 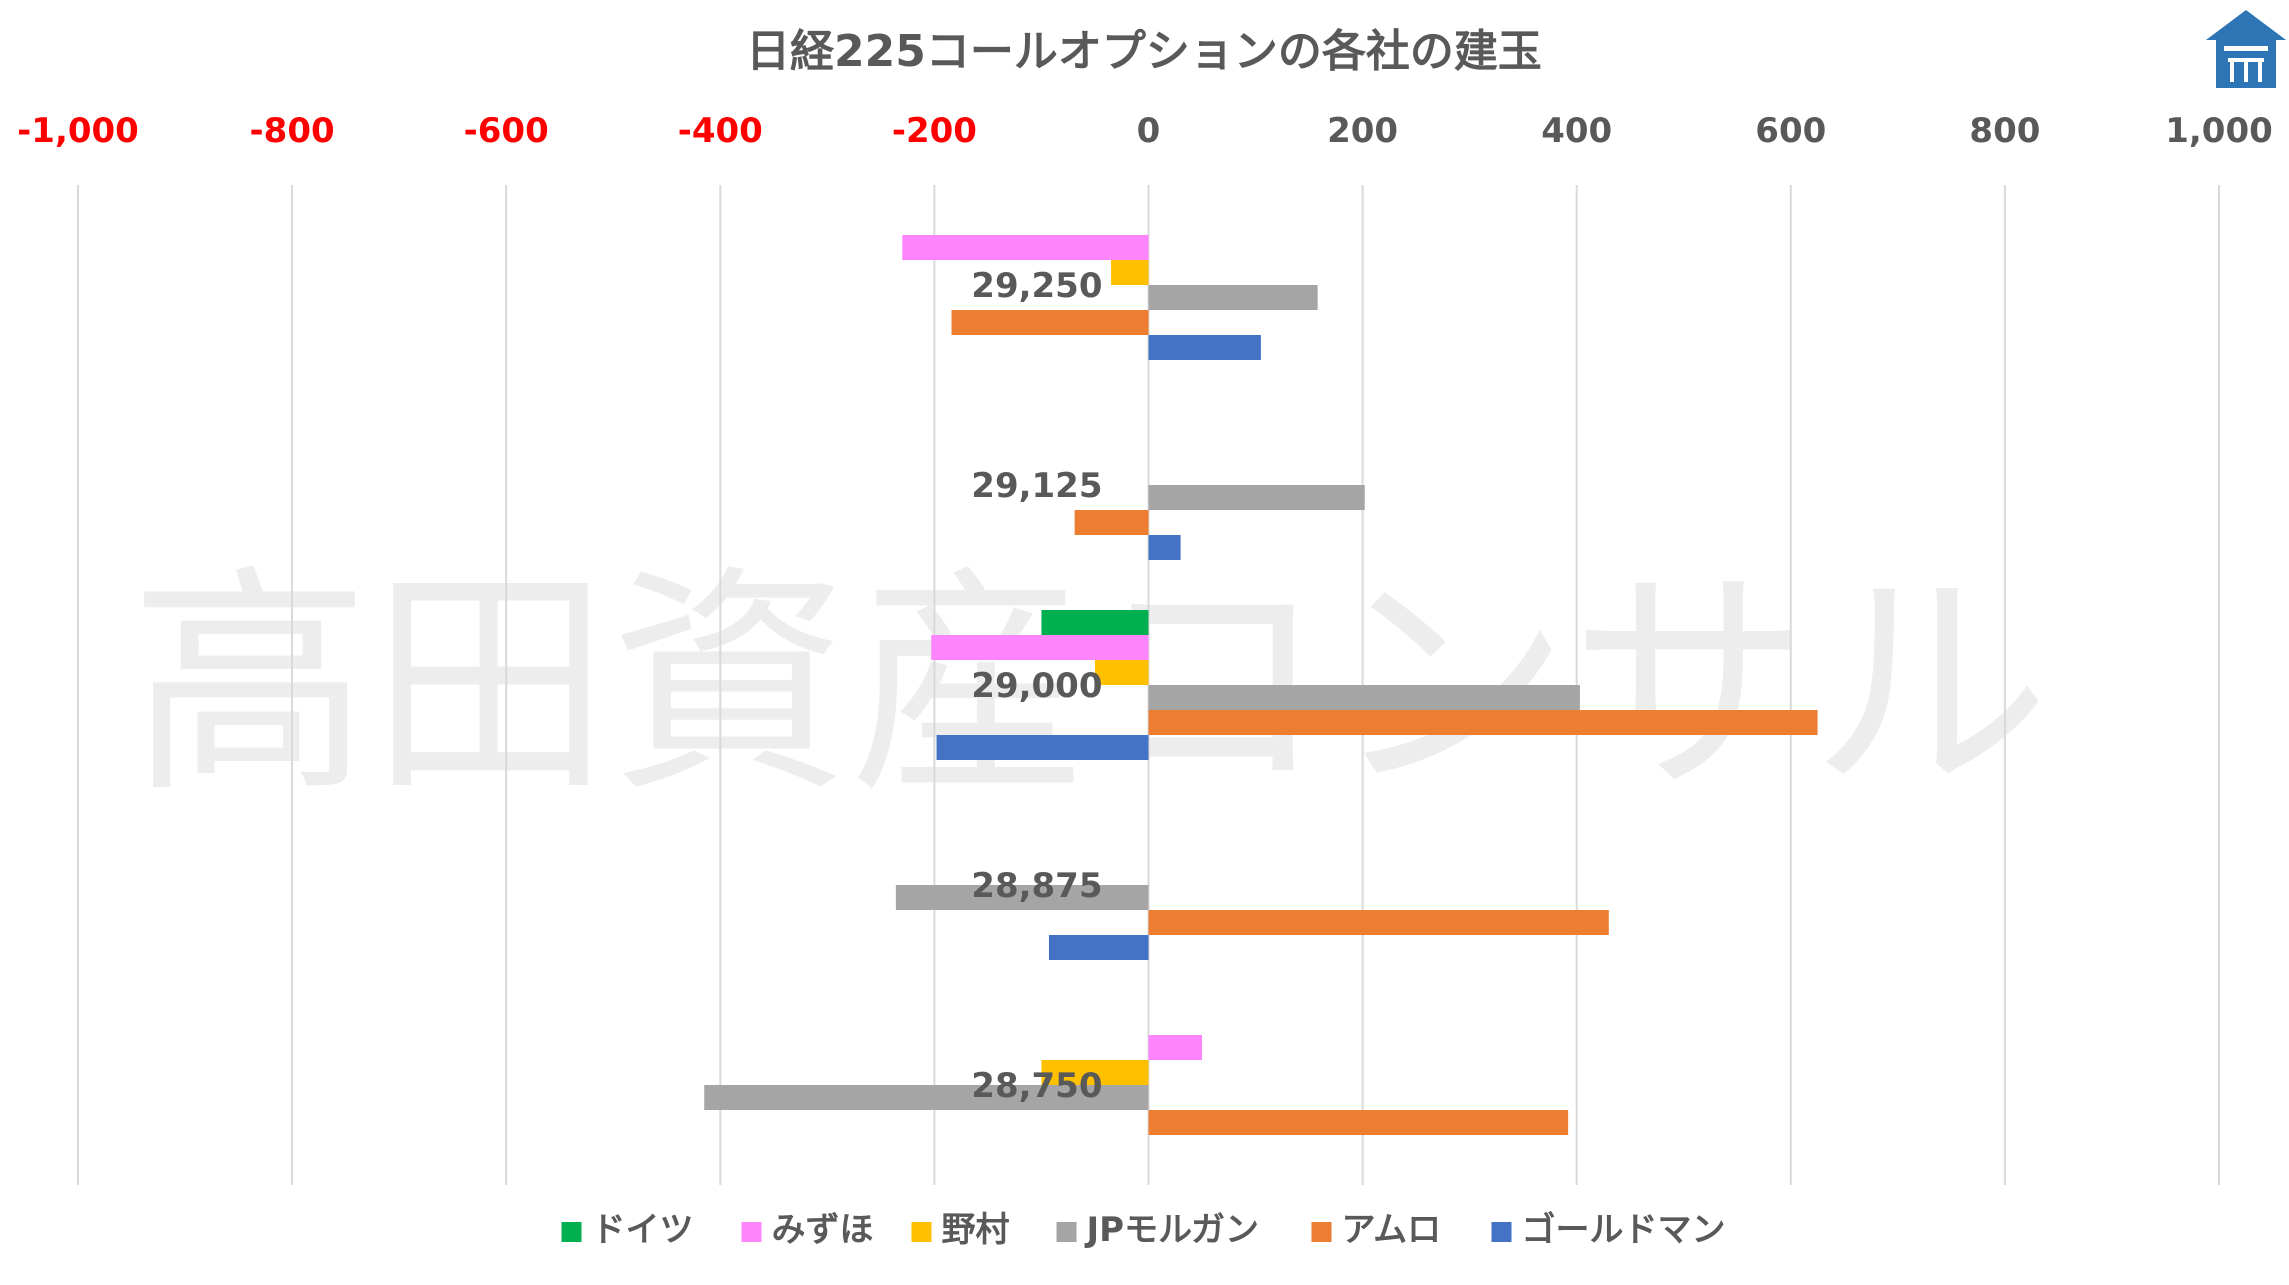 What do you see at coordinates (1392, 1230) in the screenshot?
I see `legend-label: アムロ` at bounding box center [1392, 1230].